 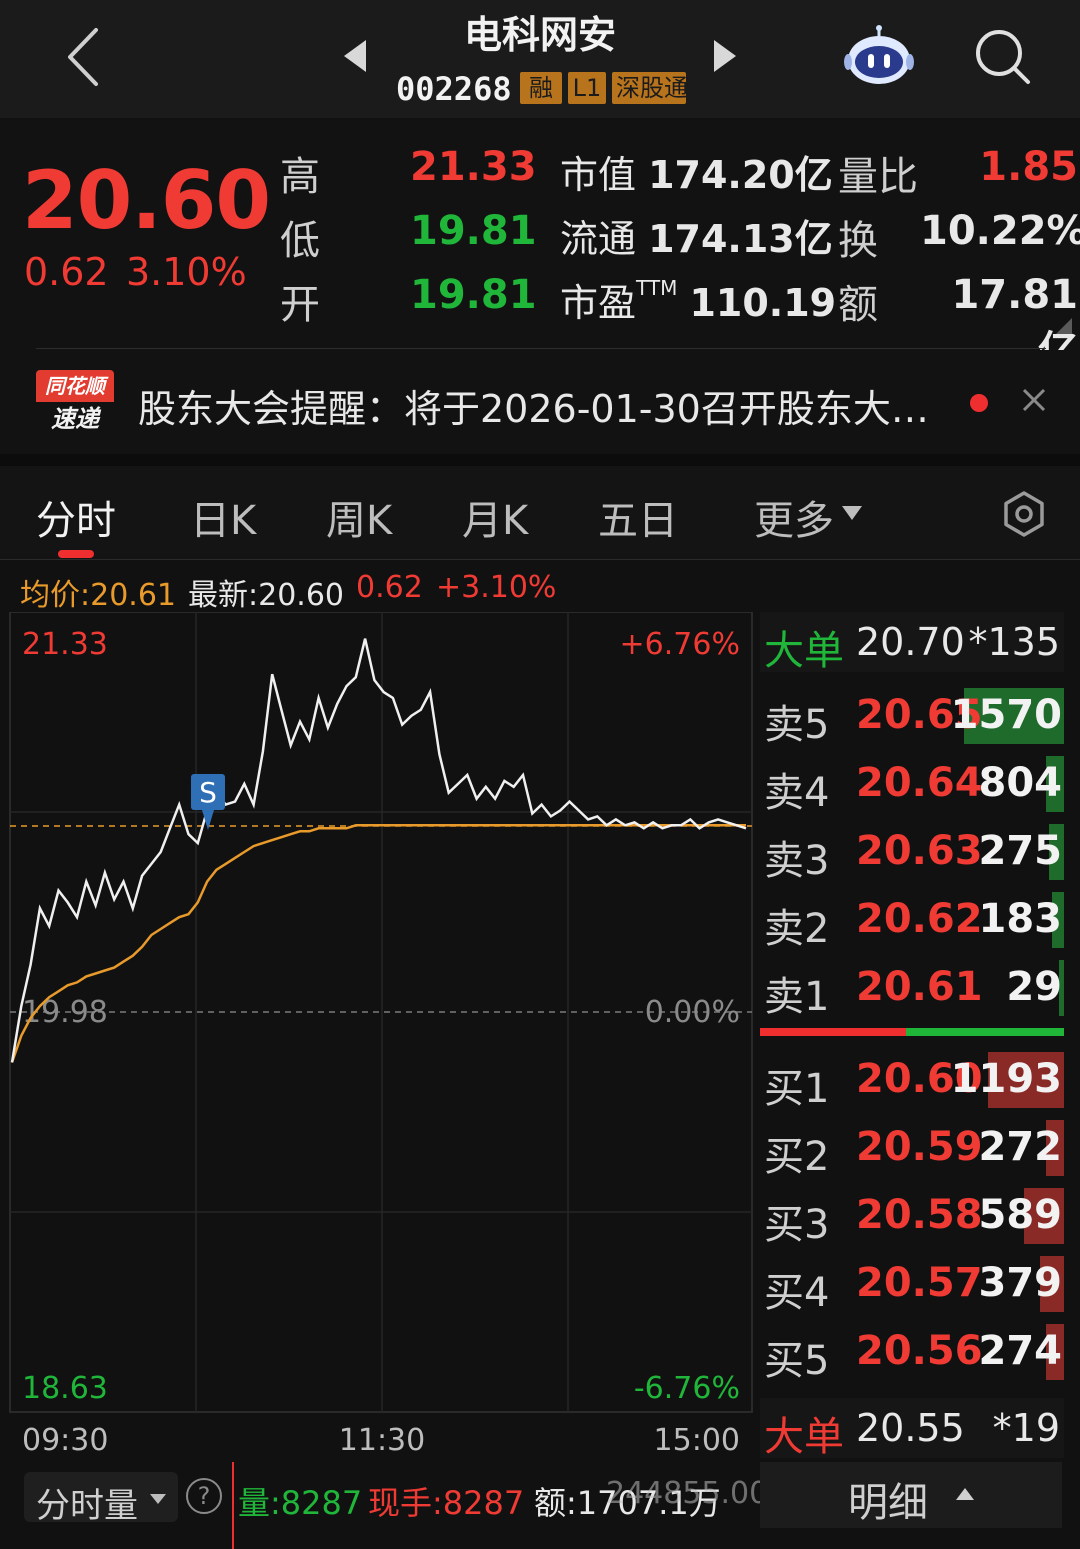 What do you see at coordinates (657, 288) in the screenshot?
I see `pe-ttm-sup: TTM` at bounding box center [657, 288].